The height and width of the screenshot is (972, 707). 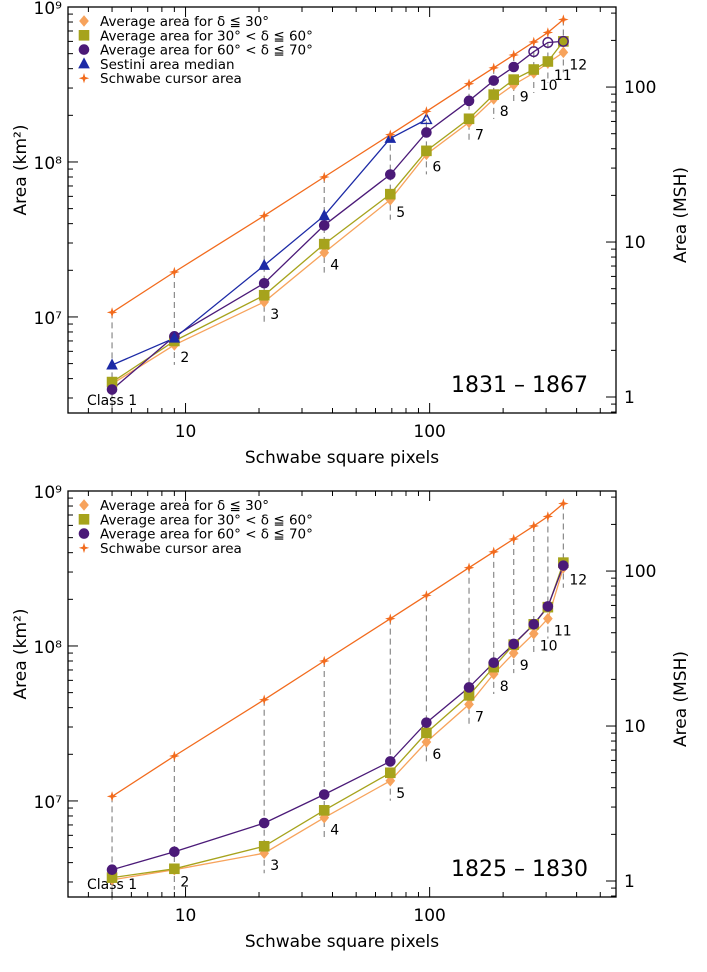 What do you see at coordinates (436, 167) in the screenshot?
I see `c0-class-label-6: 6` at bounding box center [436, 167].